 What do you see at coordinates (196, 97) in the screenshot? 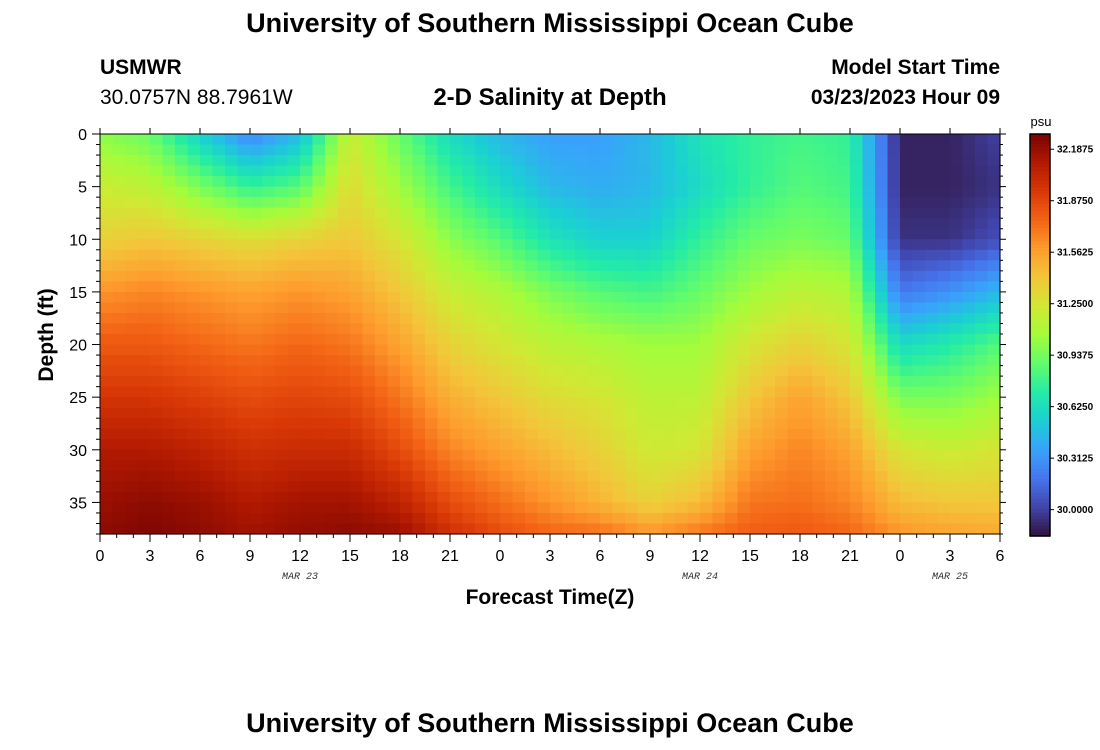
I see `station-coordinates: 30.0757N 88.7961W` at bounding box center [196, 97].